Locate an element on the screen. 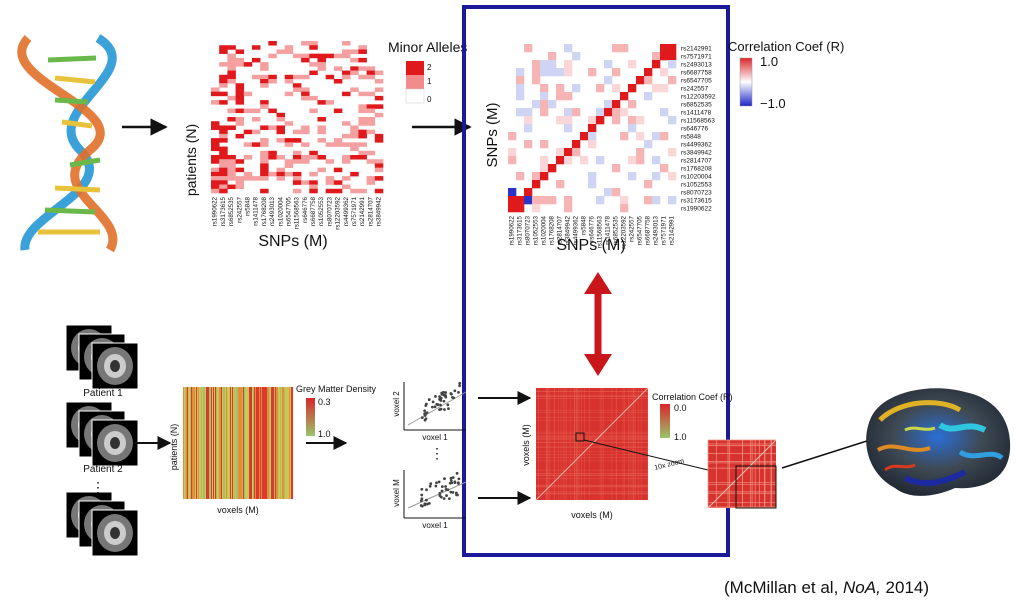  snp-corr-ylabel: SNPs (M) is located at coordinates (492, 135).